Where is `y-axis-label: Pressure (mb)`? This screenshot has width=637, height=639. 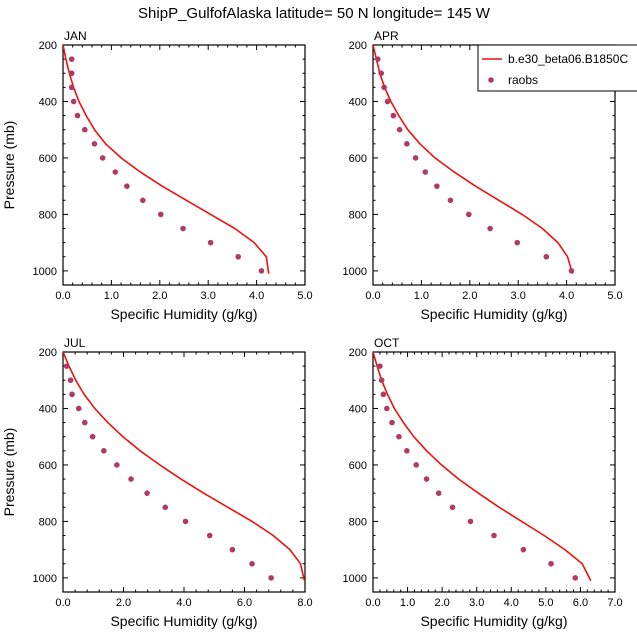
y-axis-label: Pressure (mb) is located at coordinates (9, 165).